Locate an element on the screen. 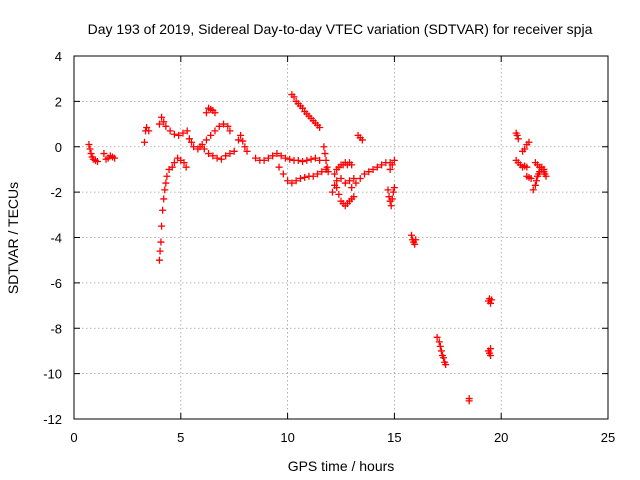 The image size is (640, 480). x-axis-label: GPS time / hours is located at coordinates (341, 466).